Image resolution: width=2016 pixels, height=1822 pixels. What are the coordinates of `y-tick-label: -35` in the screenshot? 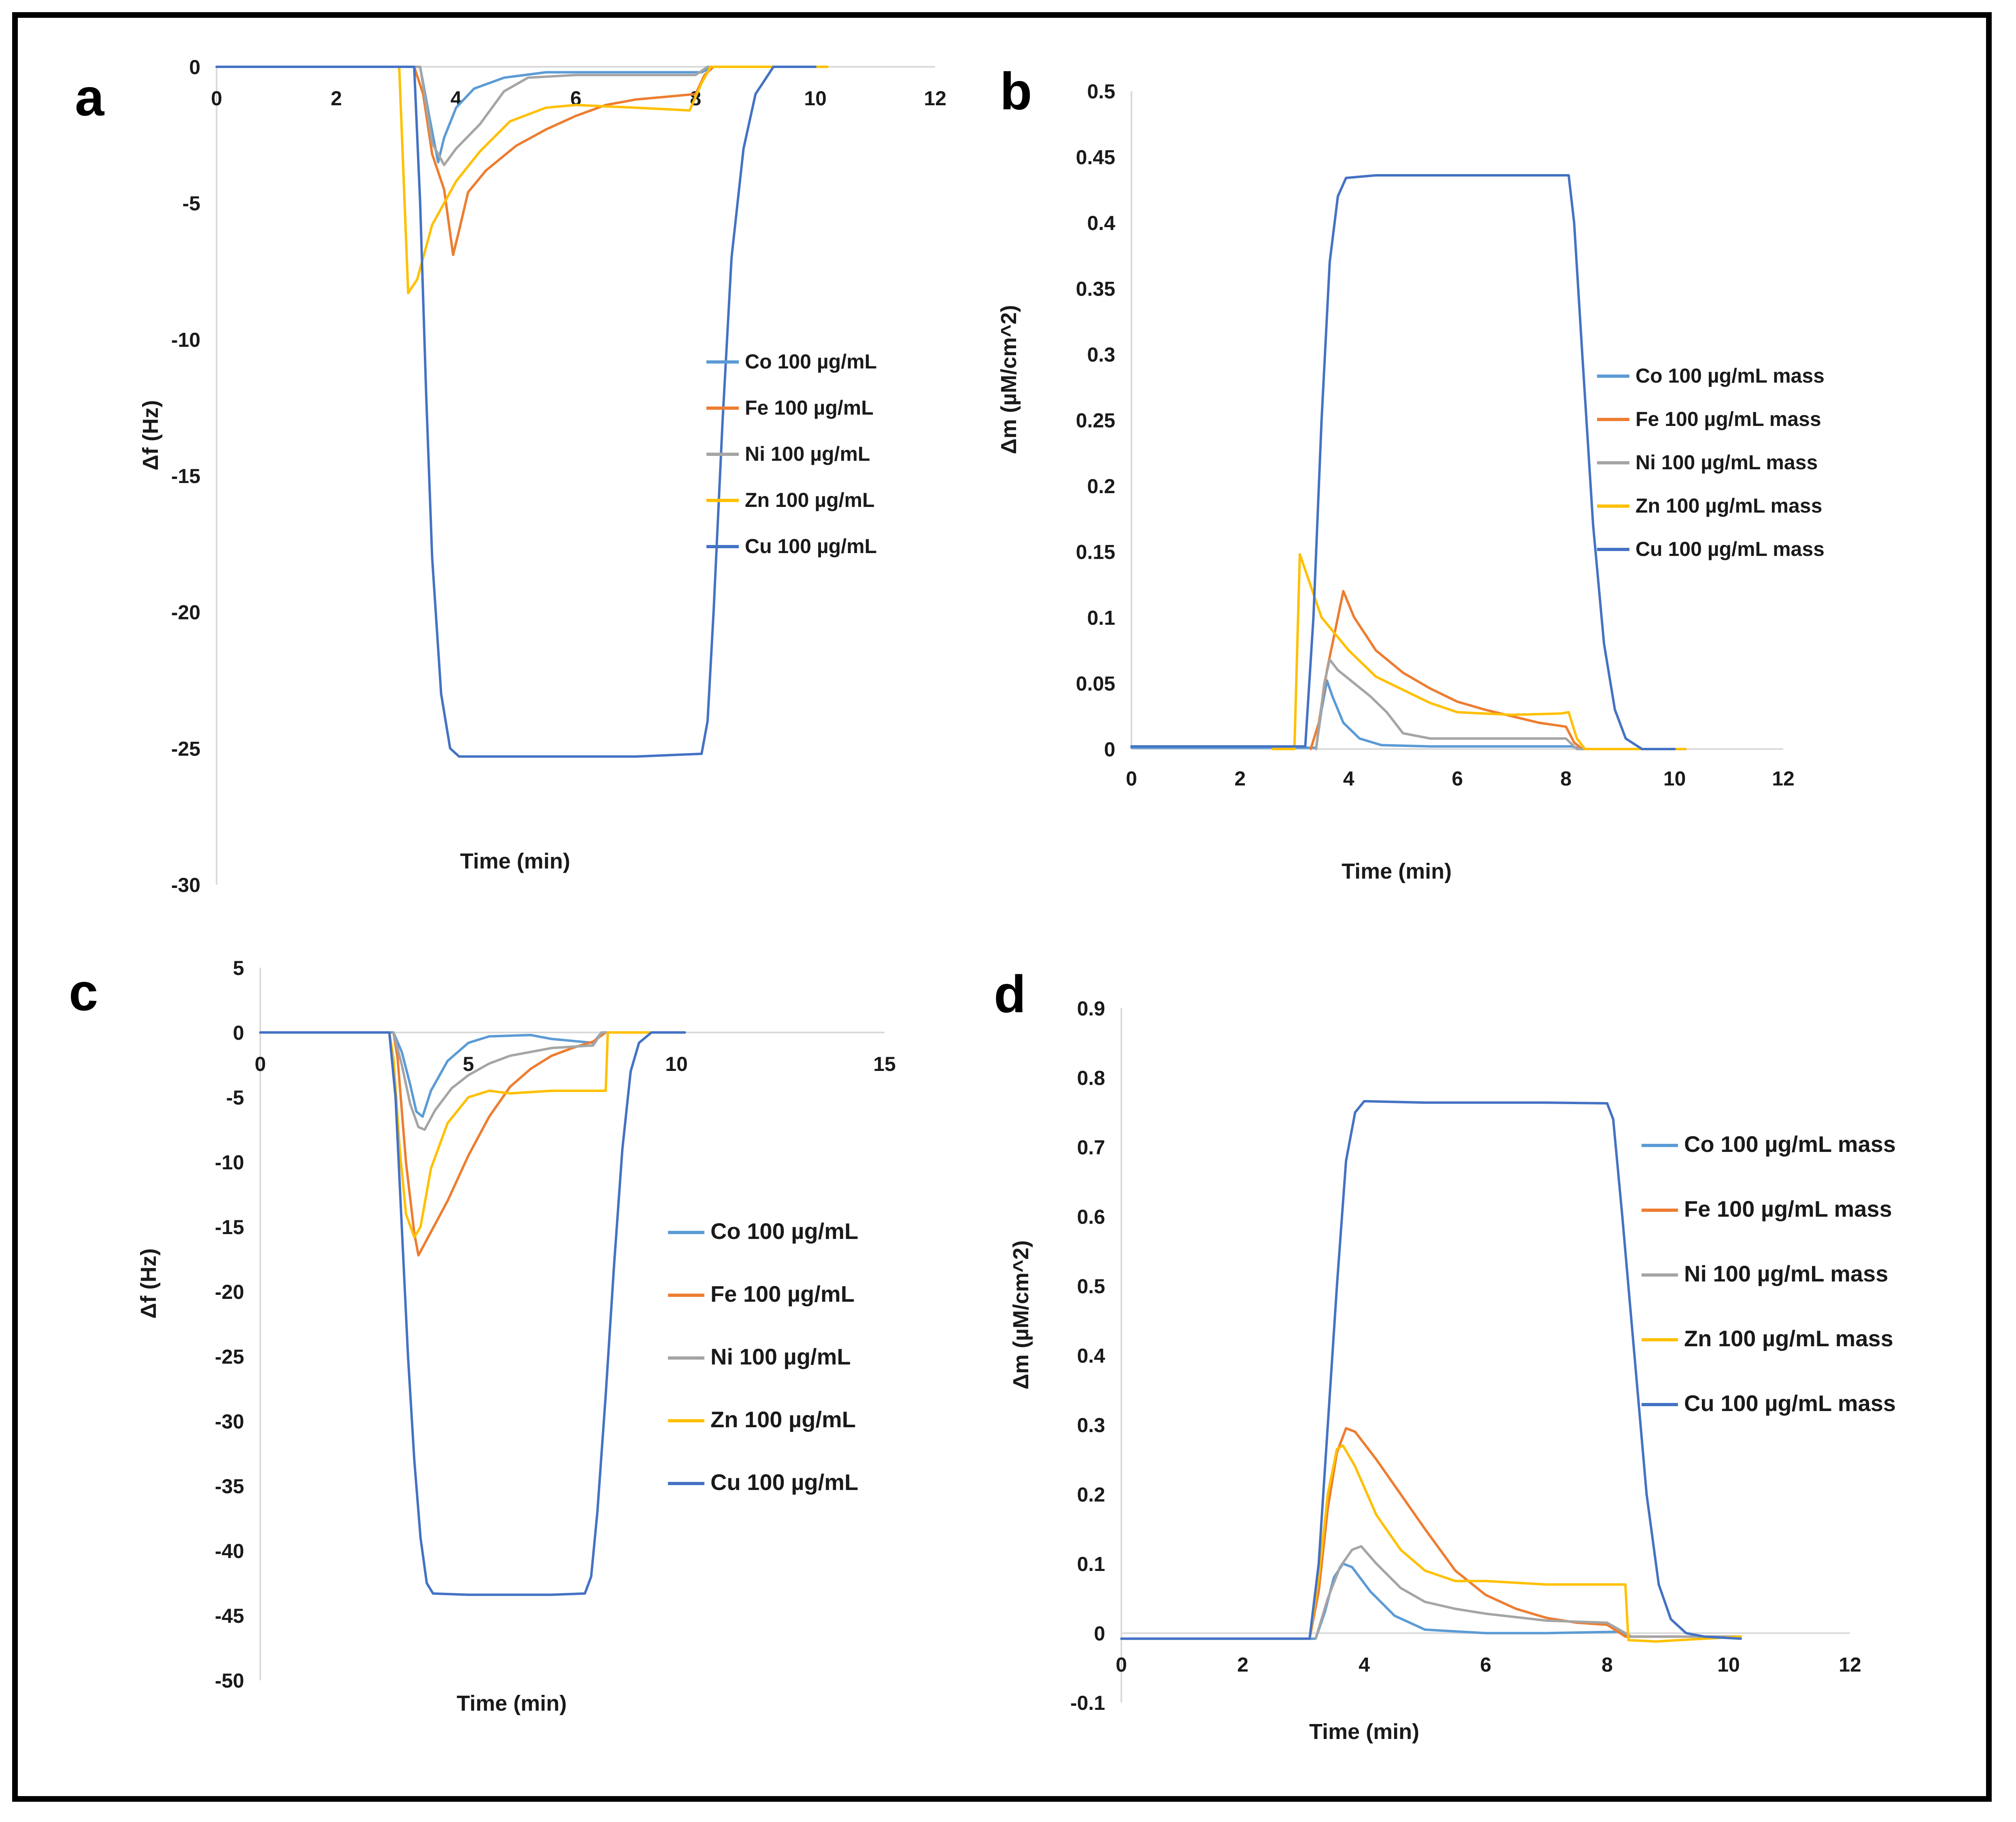 It's located at (230, 1486).